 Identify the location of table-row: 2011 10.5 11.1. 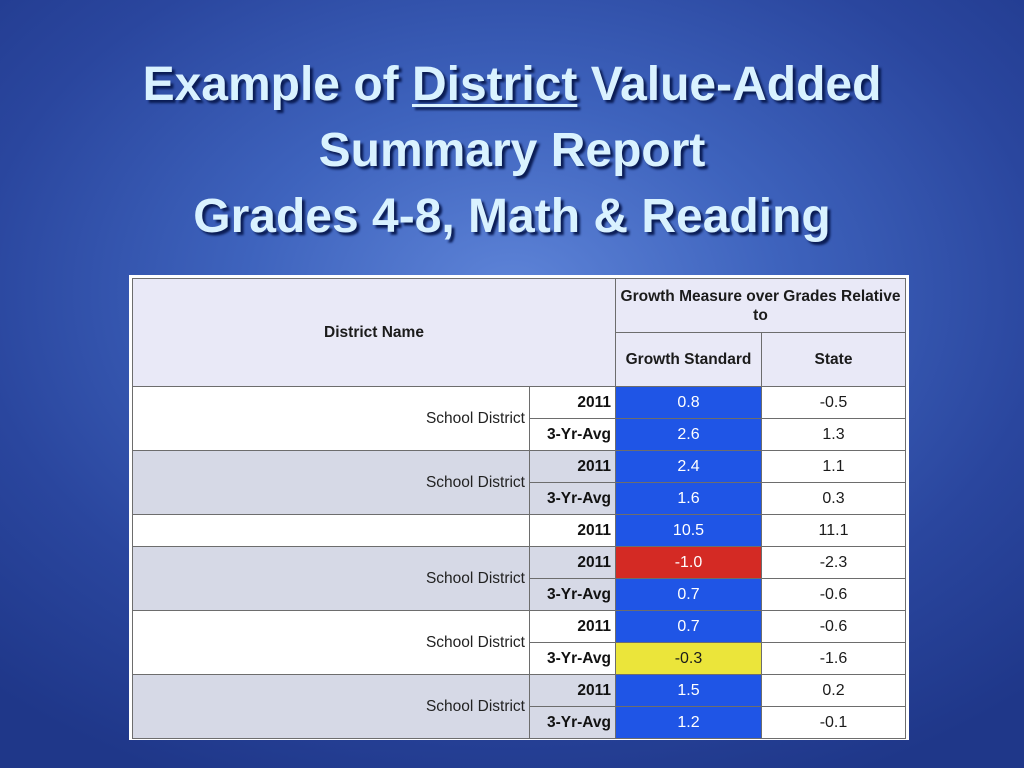
(519, 530).